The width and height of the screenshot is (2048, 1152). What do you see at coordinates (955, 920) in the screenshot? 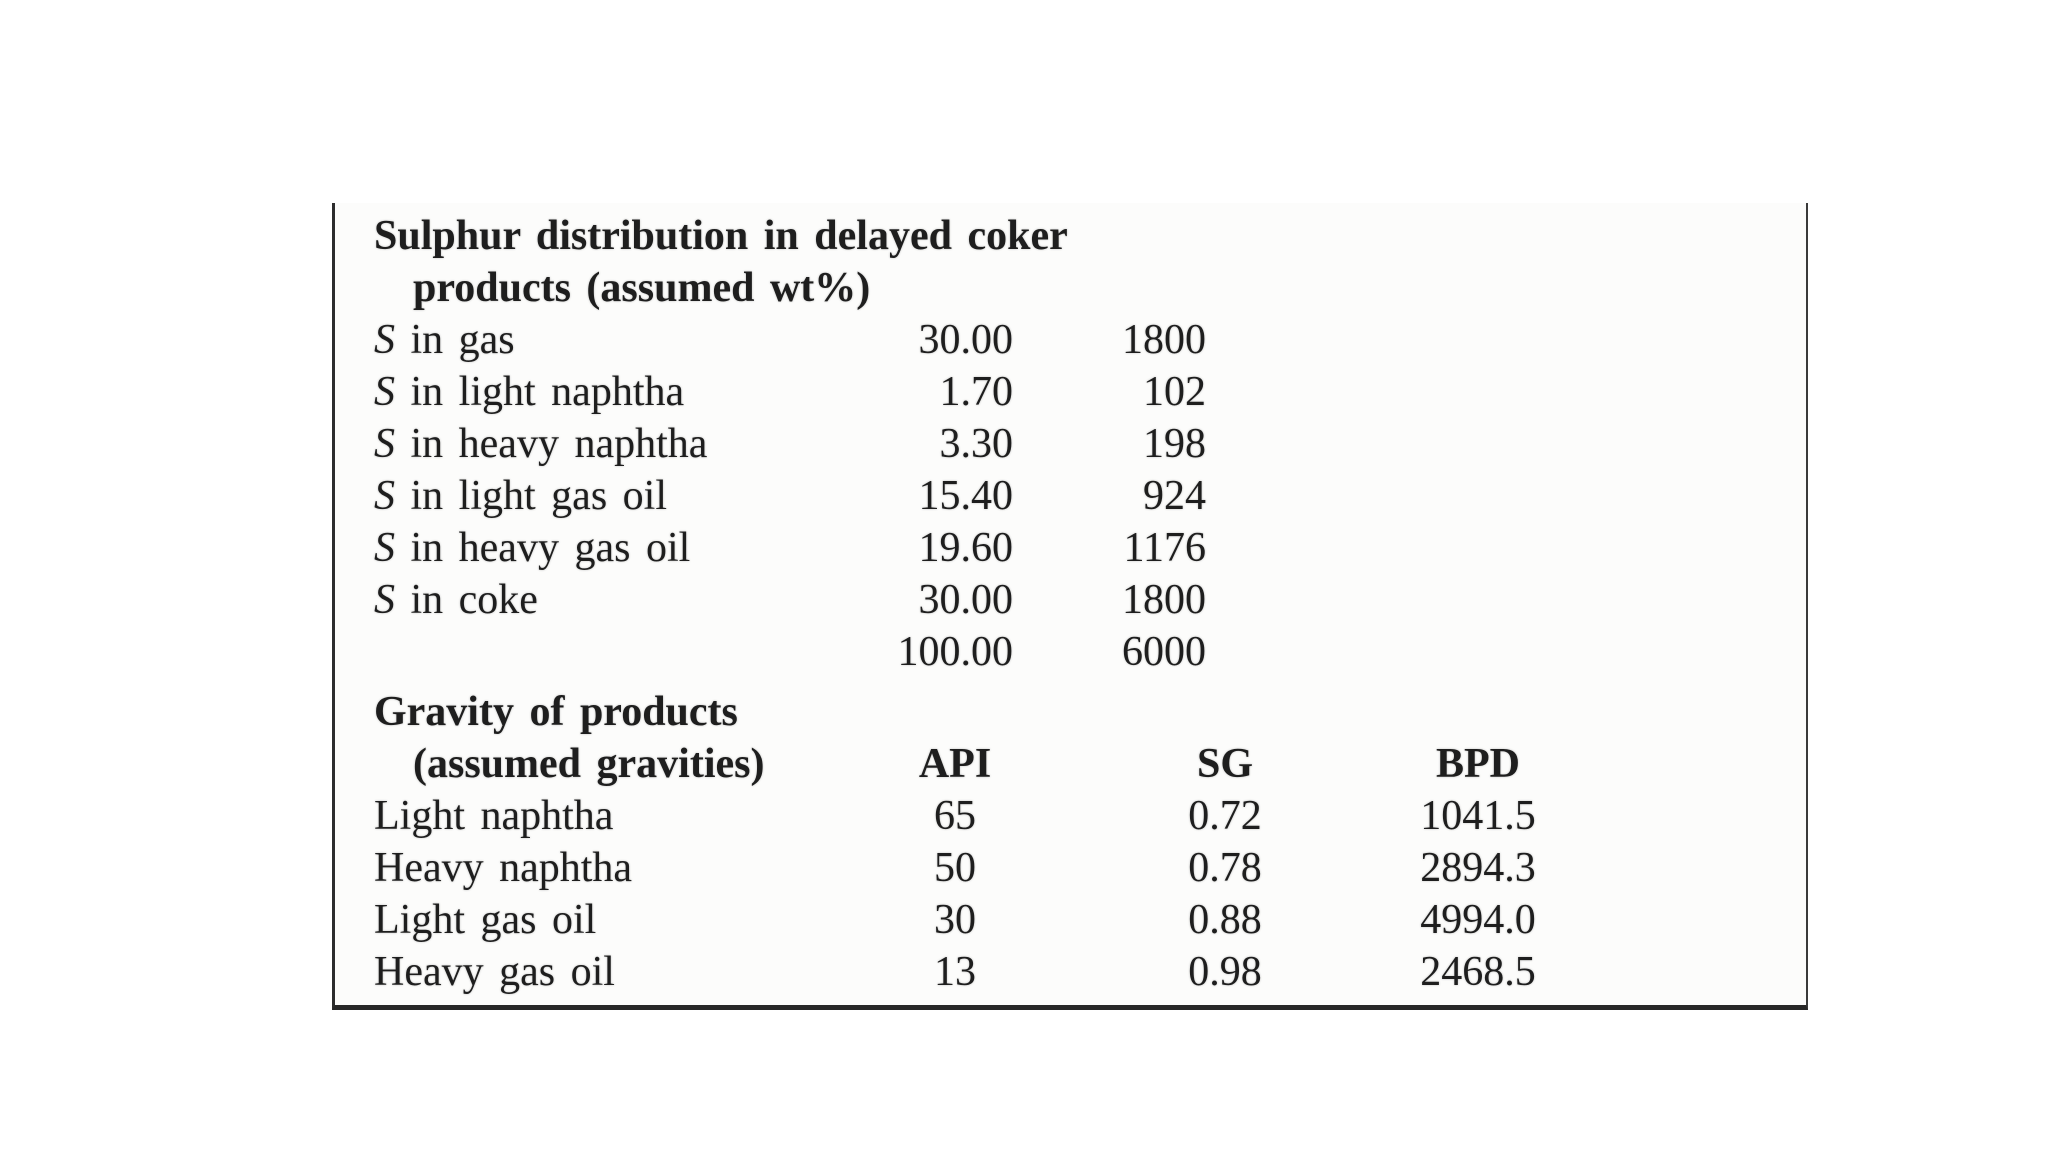
I see `api-value: 30` at bounding box center [955, 920].